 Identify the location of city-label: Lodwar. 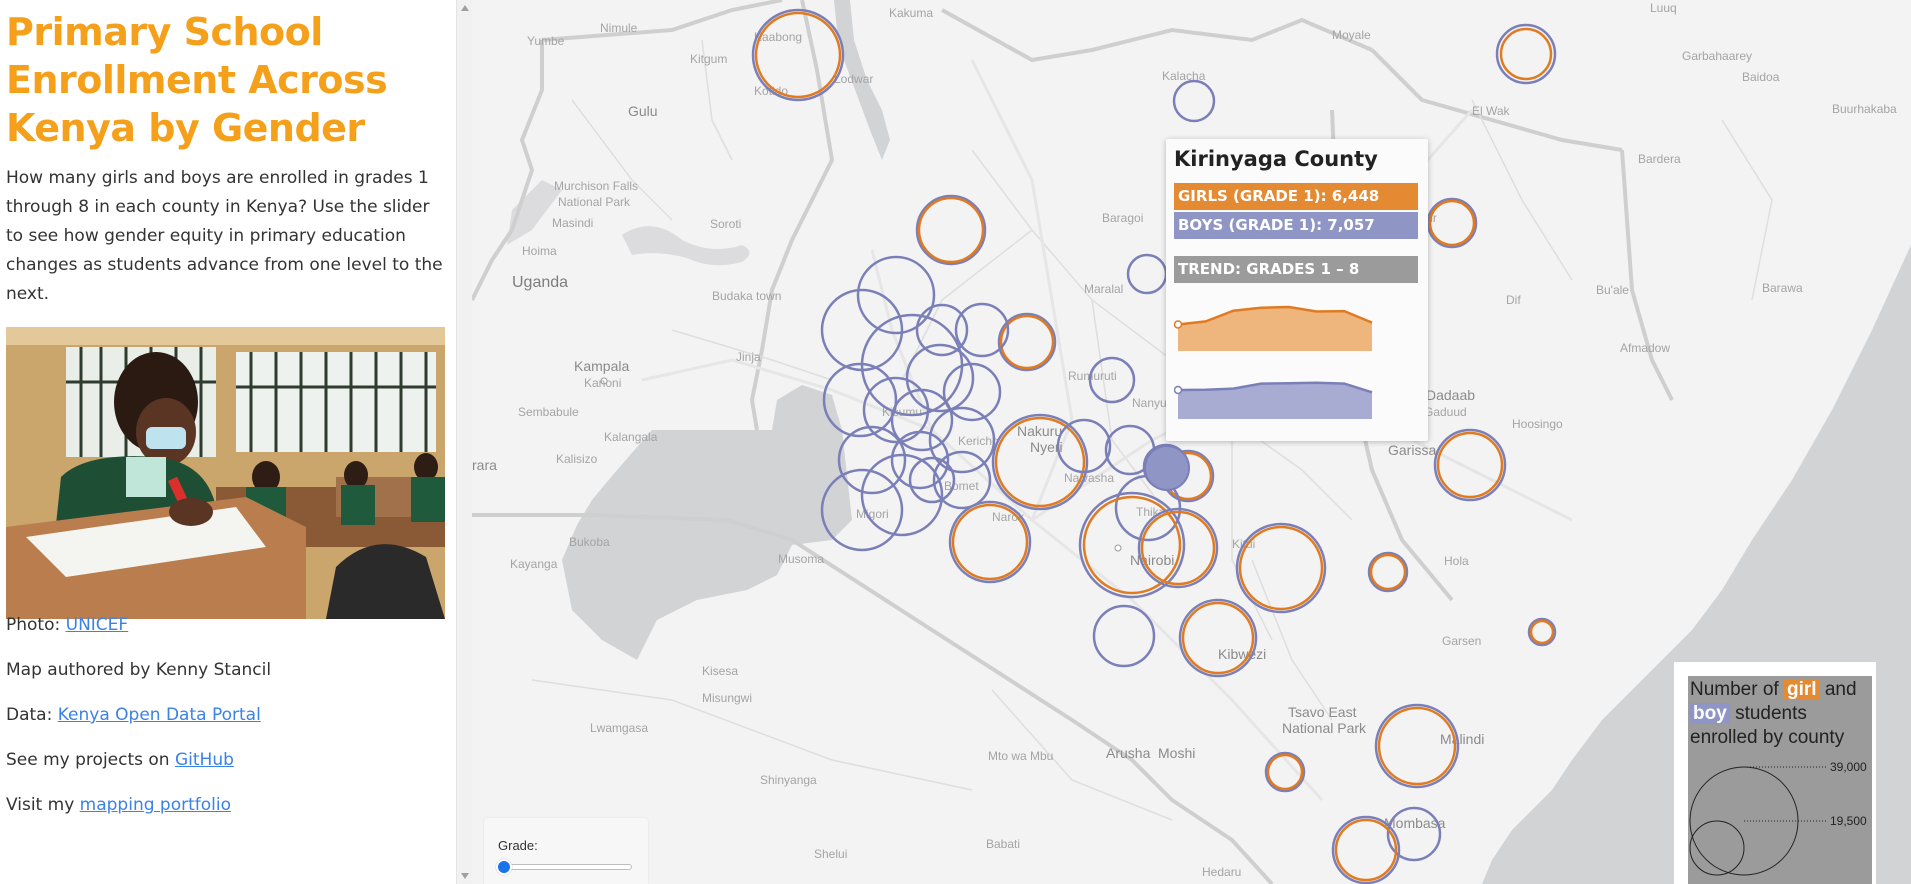
(853, 79).